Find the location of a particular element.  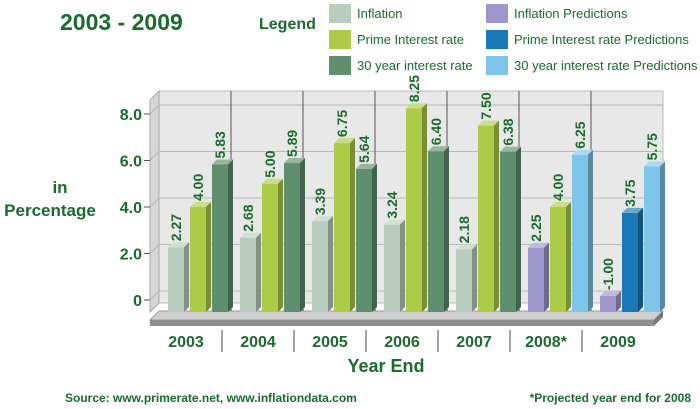

floor-top is located at coordinates (406, 315).